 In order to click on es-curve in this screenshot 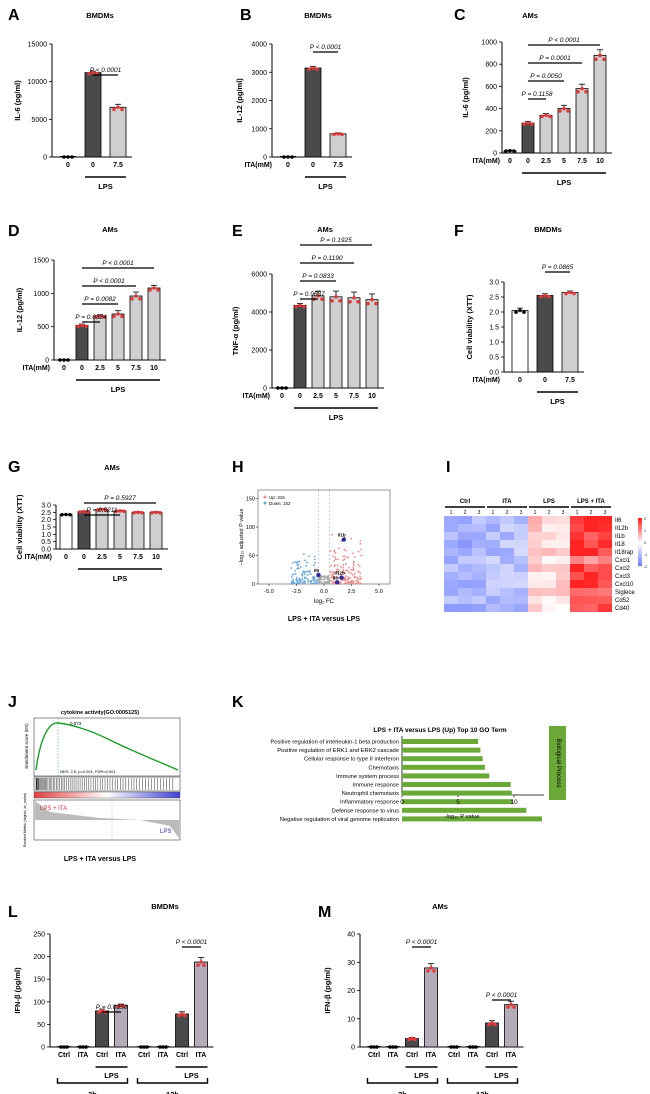, I will do `click(107, 746)`.